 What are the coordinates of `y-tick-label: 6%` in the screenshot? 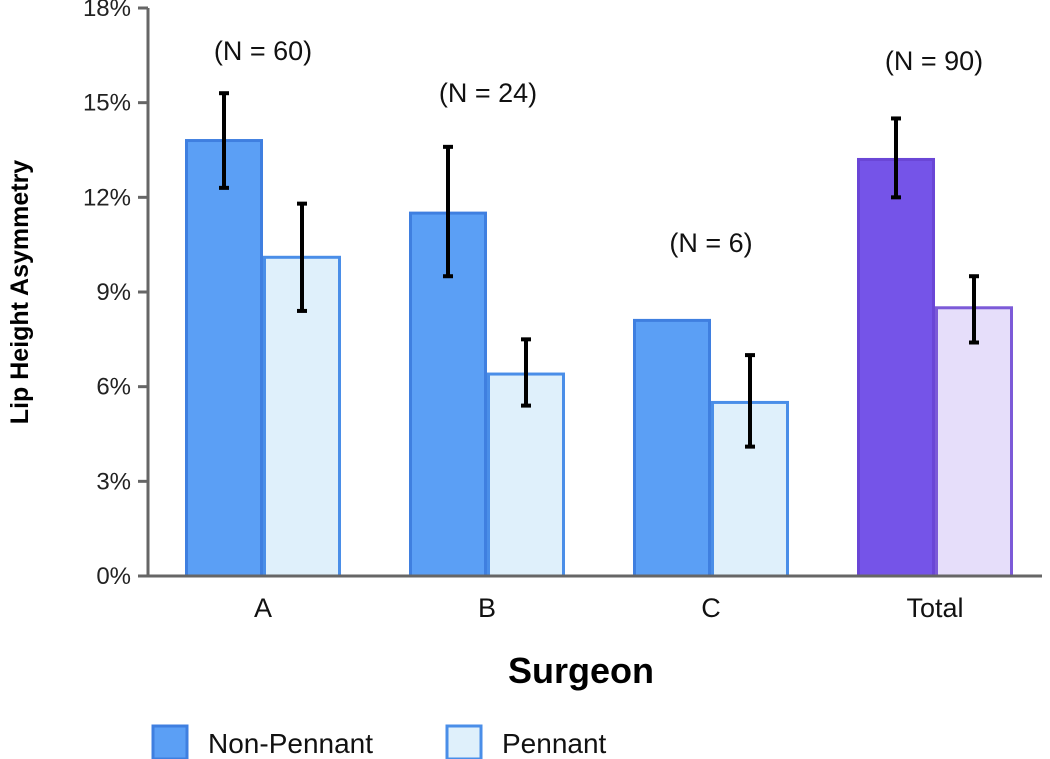 It's located at (113, 387).